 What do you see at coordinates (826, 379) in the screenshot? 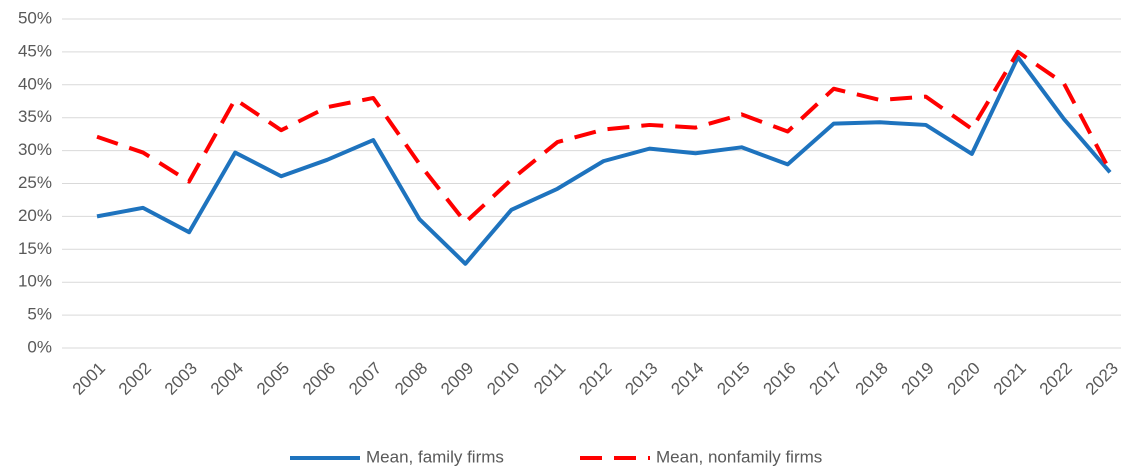
I see `x-tick-label: 2017` at bounding box center [826, 379].